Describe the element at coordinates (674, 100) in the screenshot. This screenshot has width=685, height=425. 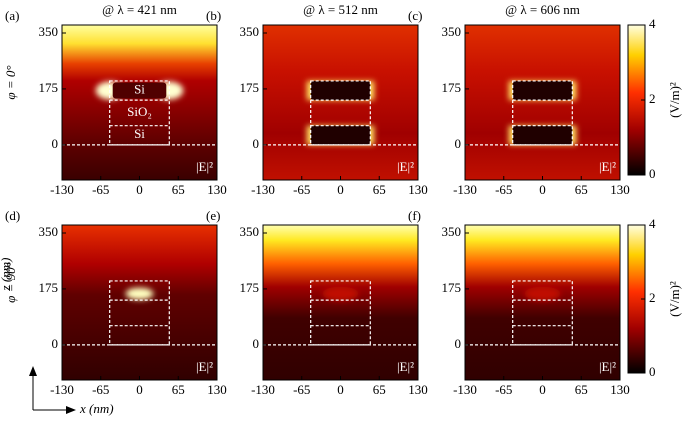
I see `colorbar-label: (V/m)²` at that location.